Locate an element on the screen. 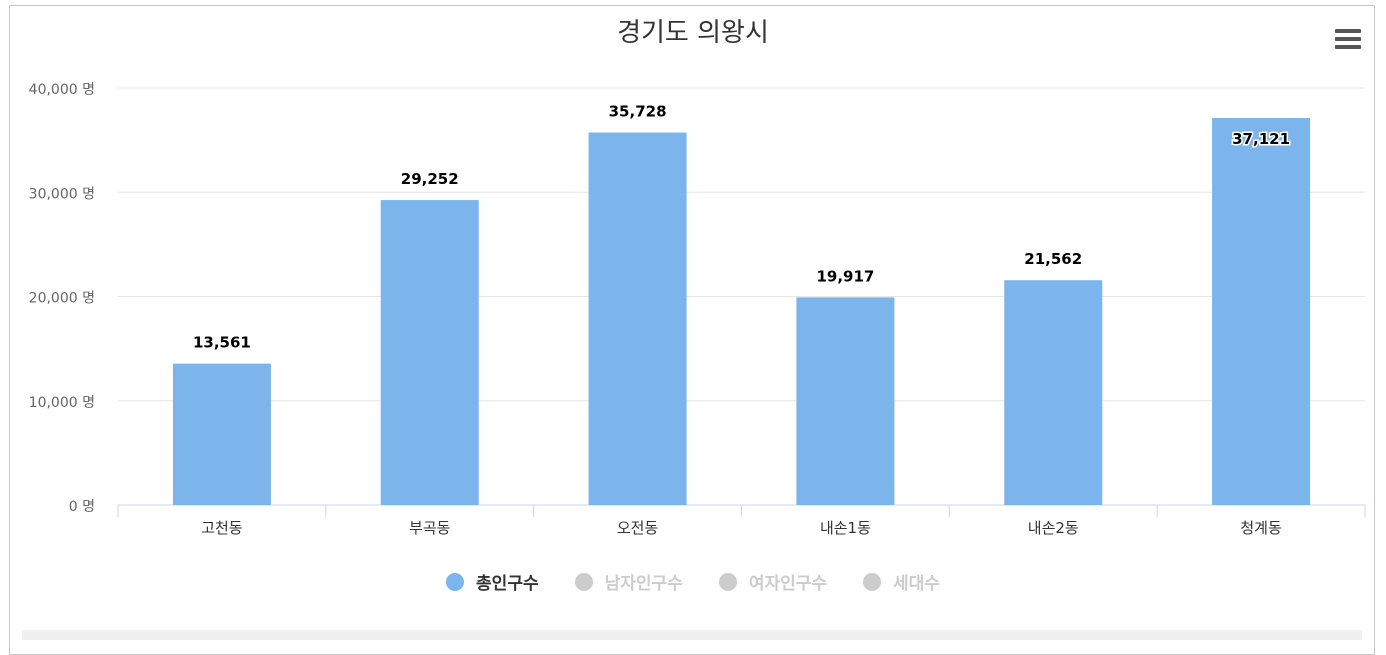 The width and height of the screenshot is (1386, 655). y-tick-label: 40,000 명 is located at coordinates (62, 90).